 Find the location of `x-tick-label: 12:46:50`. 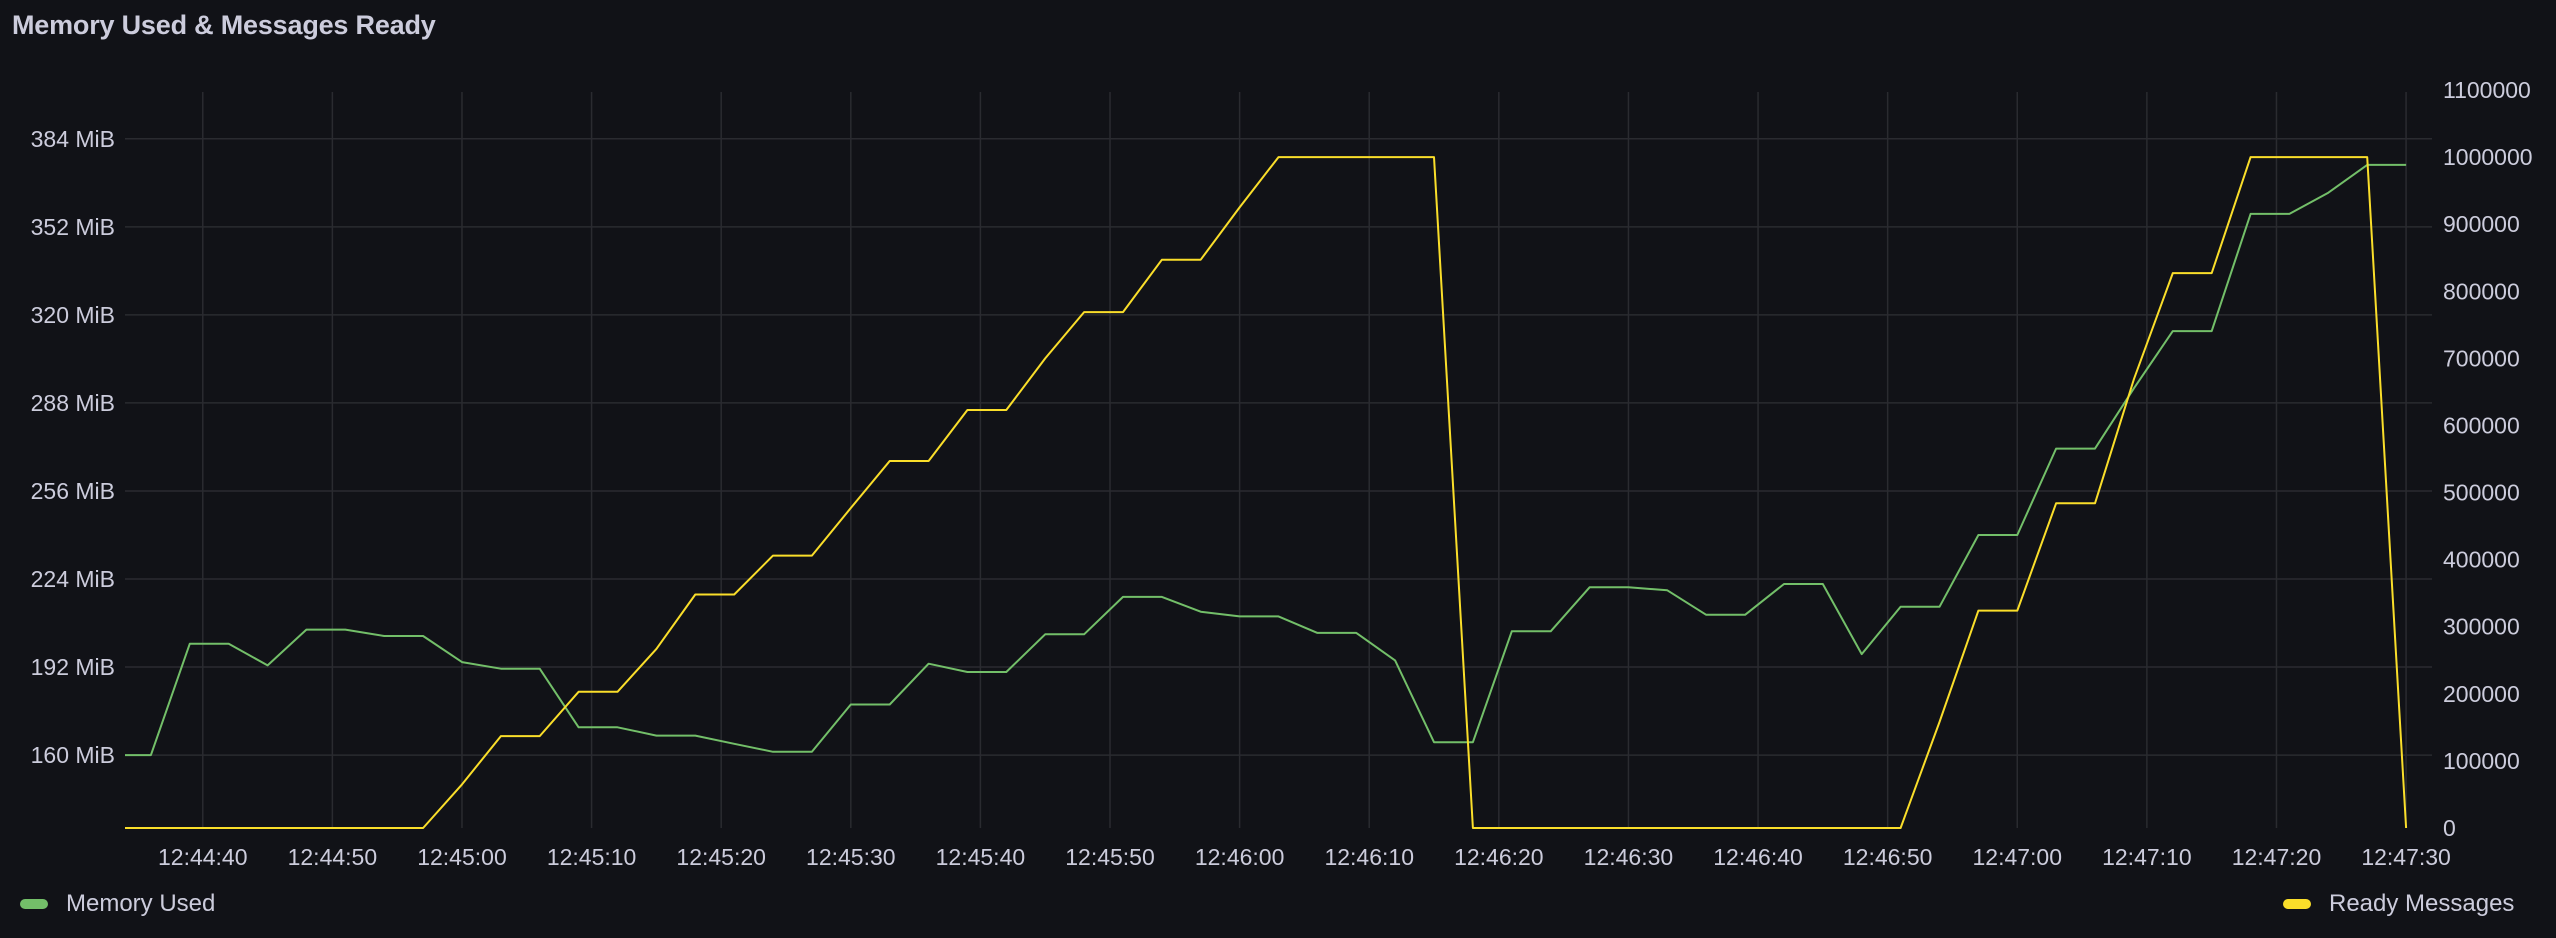

x-tick-label: 12:46:50 is located at coordinates (1888, 857).